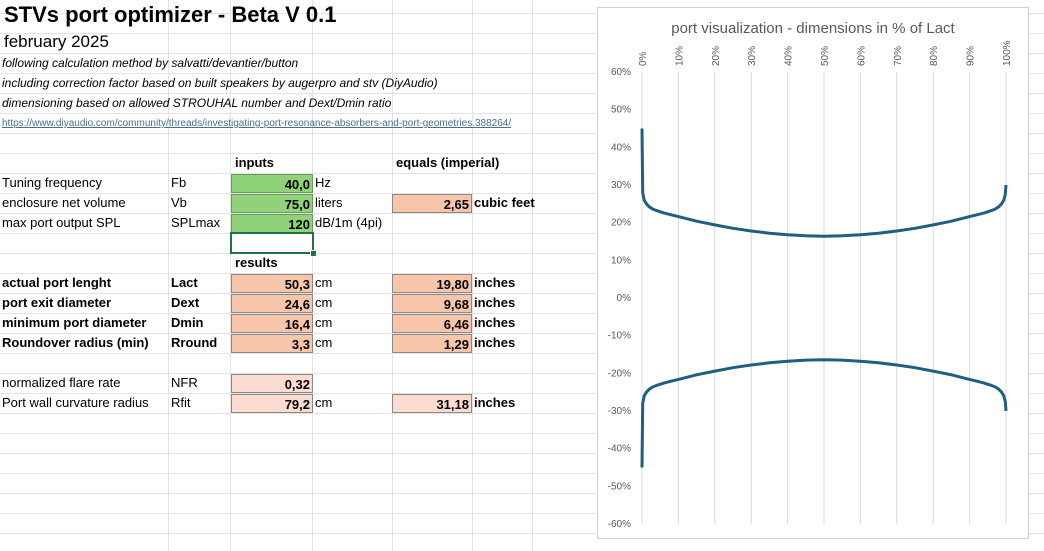  I want to click on result-flare-rate: 0,32, so click(272, 383).